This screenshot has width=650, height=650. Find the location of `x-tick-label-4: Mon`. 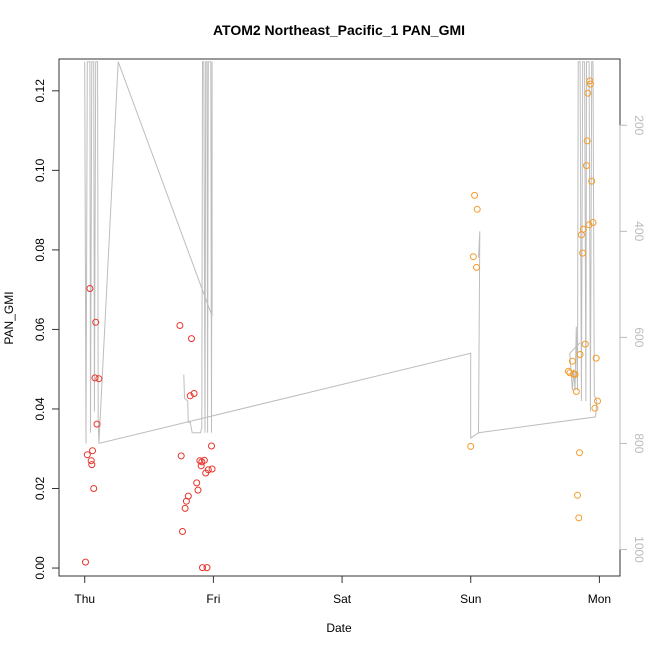

x-tick-label-4: Mon is located at coordinates (599, 599).